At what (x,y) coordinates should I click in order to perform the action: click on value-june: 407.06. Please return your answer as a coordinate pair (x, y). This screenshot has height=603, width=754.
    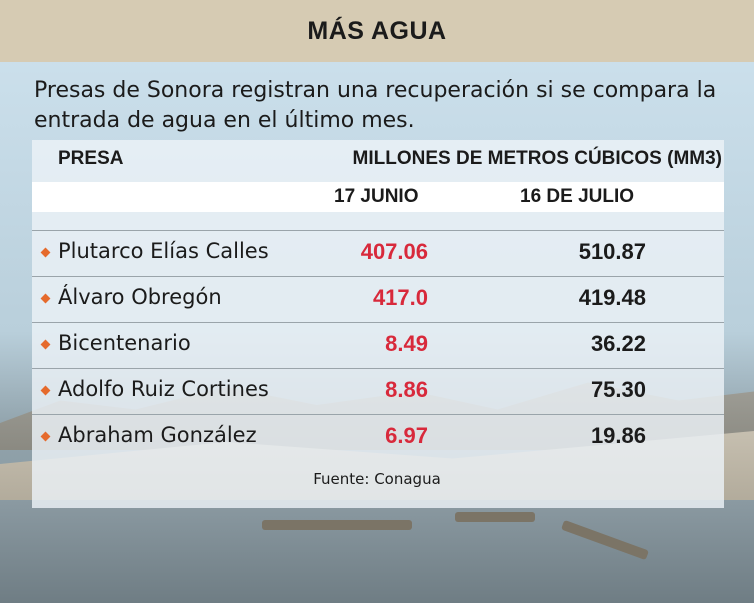
    Looking at the image, I should click on (394, 251).